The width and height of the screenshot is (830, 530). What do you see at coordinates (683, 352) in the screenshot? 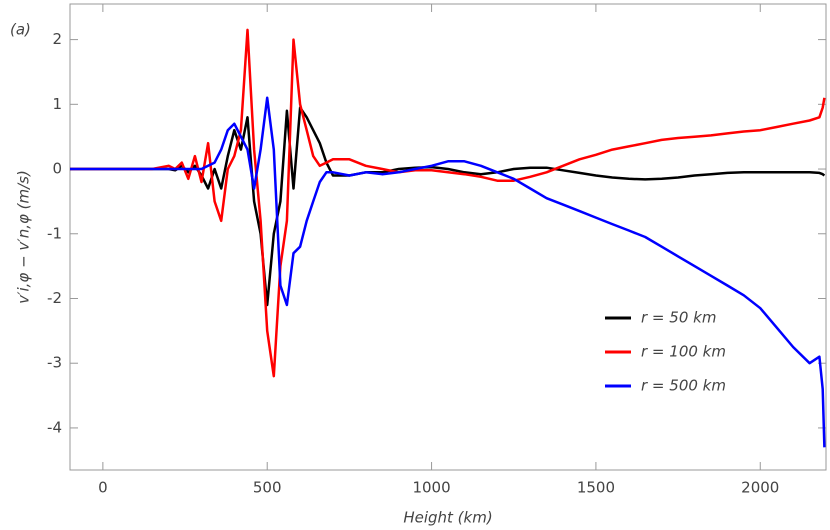
I see `legend-label: r = 100 km` at bounding box center [683, 352].